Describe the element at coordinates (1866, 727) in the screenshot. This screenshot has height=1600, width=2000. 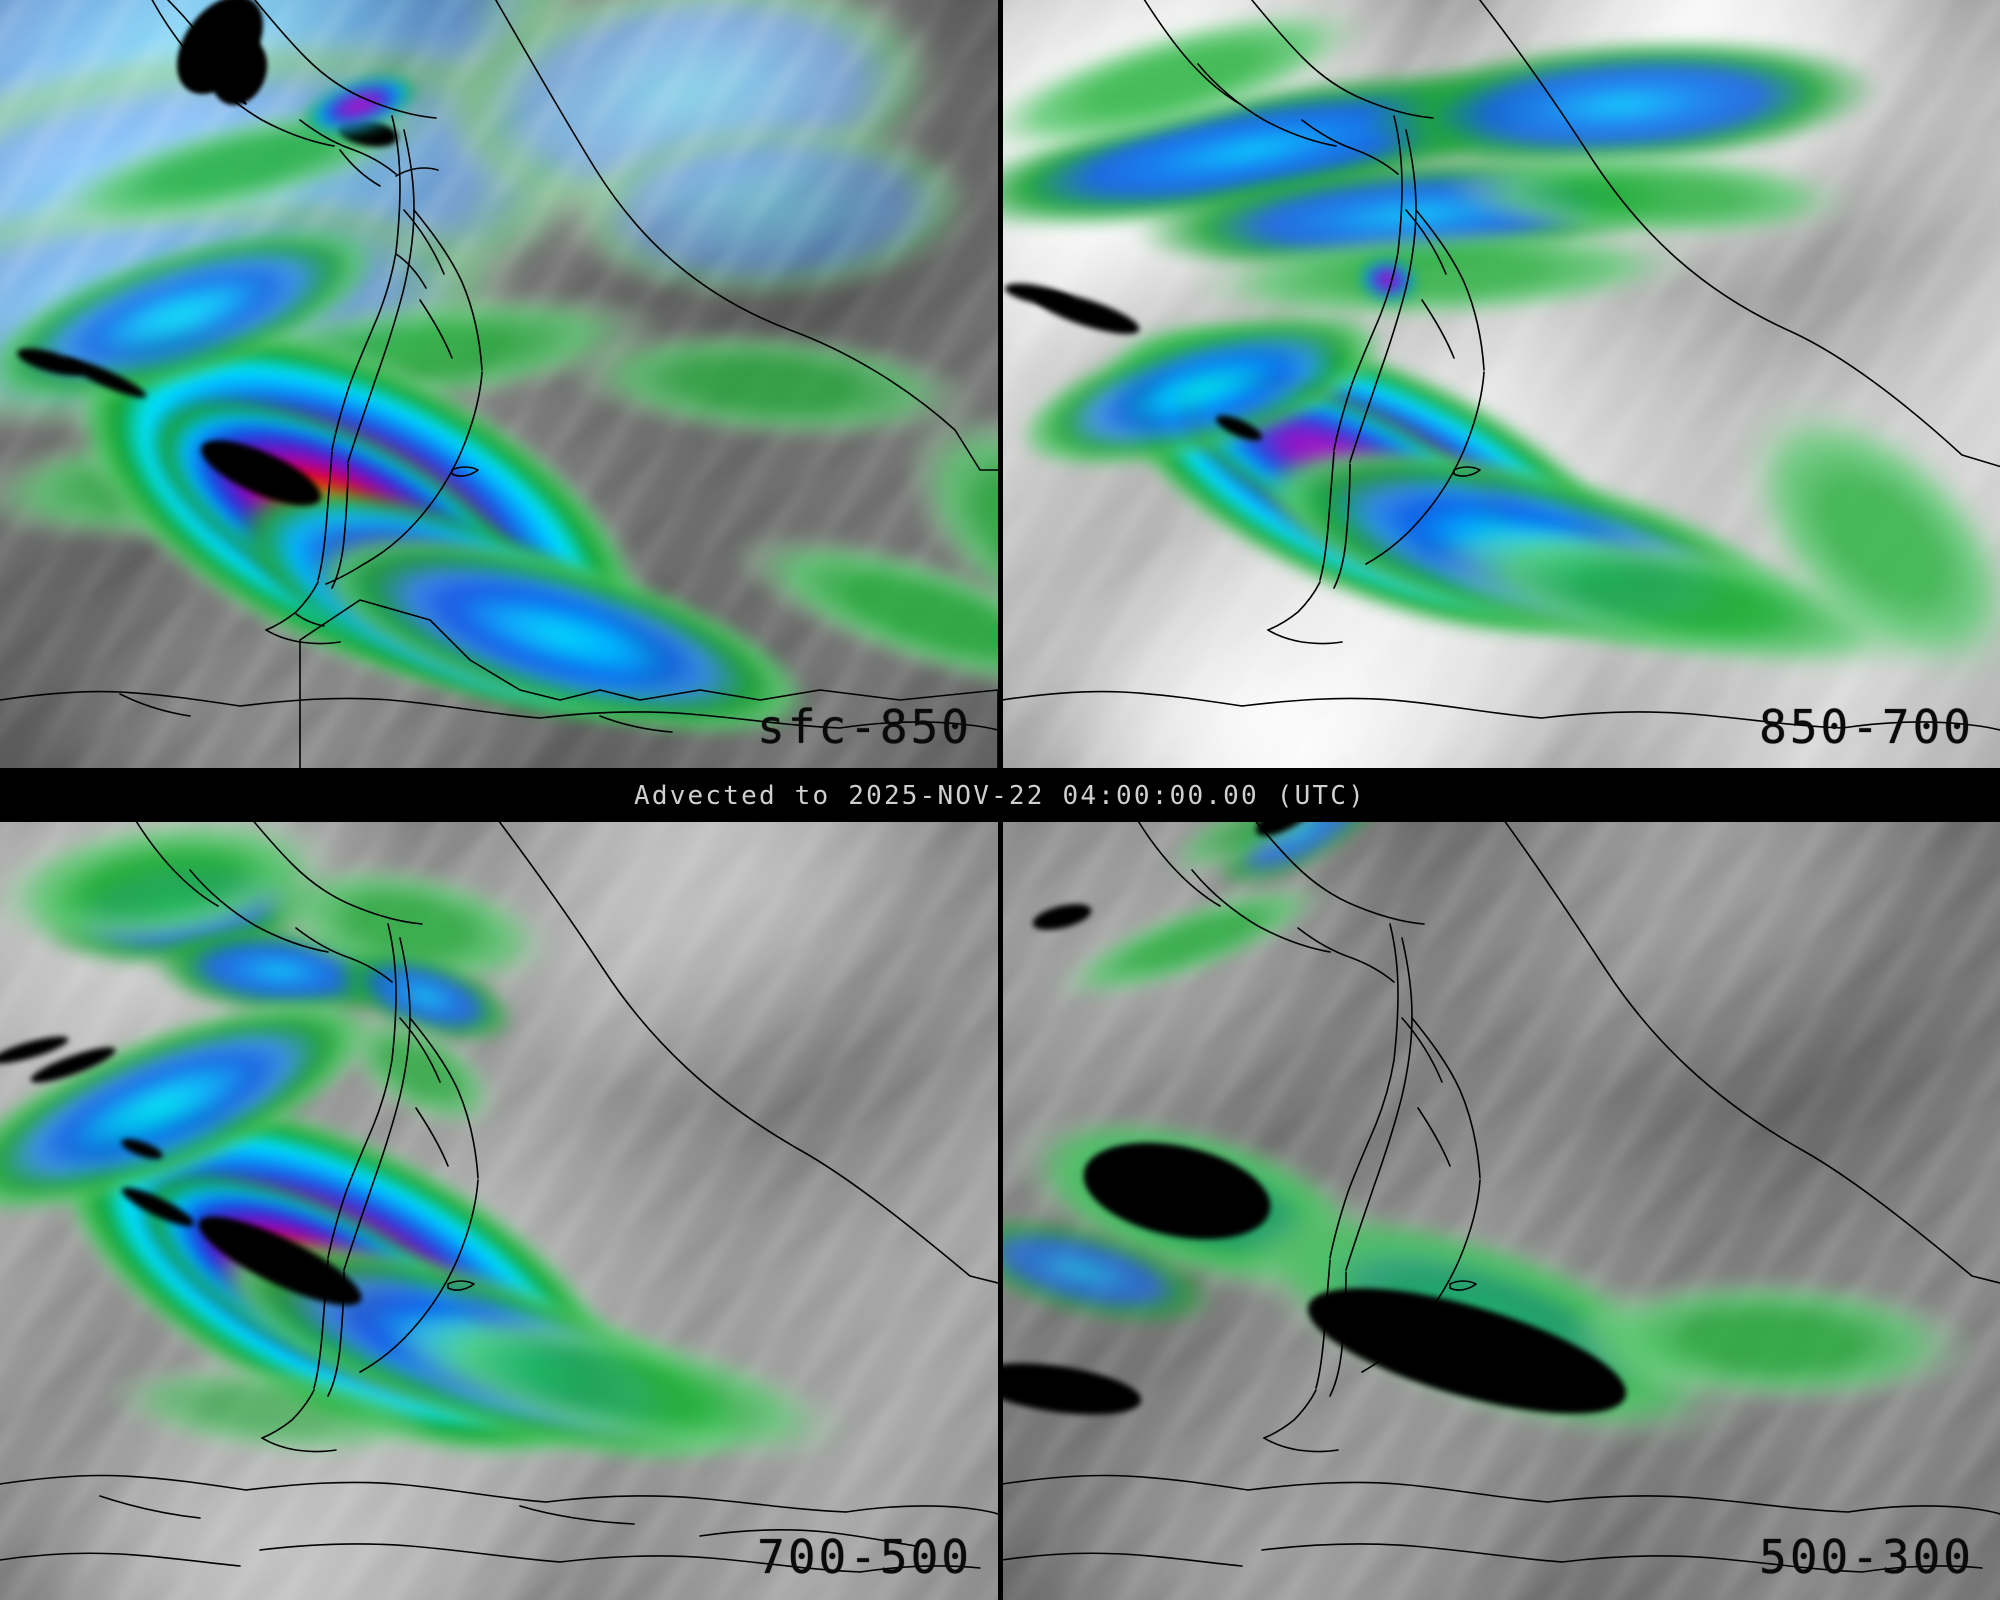
I see `panel-label-850-700: 850-700` at that location.